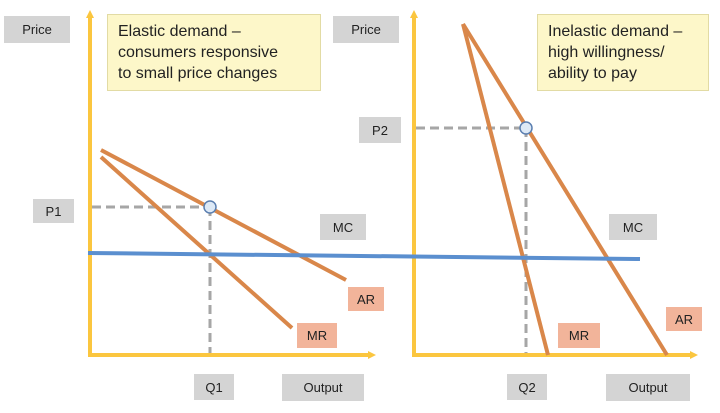  What do you see at coordinates (343, 227) in the screenshot?
I see `left-mc-label: MC` at bounding box center [343, 227].